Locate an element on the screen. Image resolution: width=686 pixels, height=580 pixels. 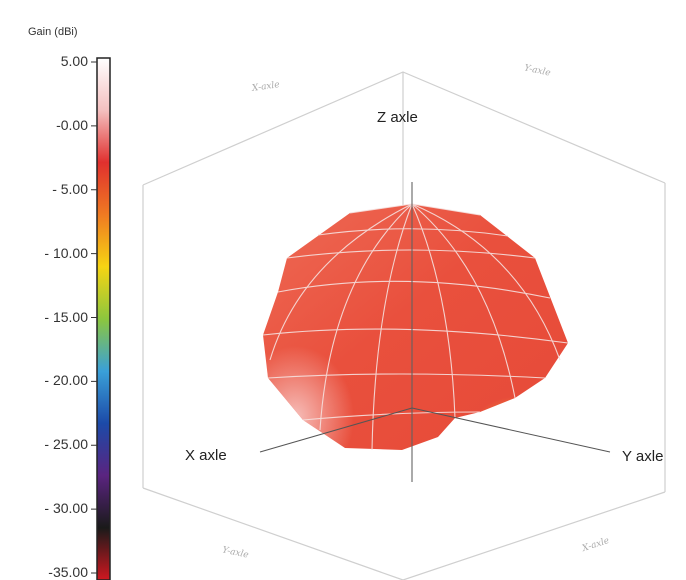
y-axis-line is located at coordinates (511, 430).